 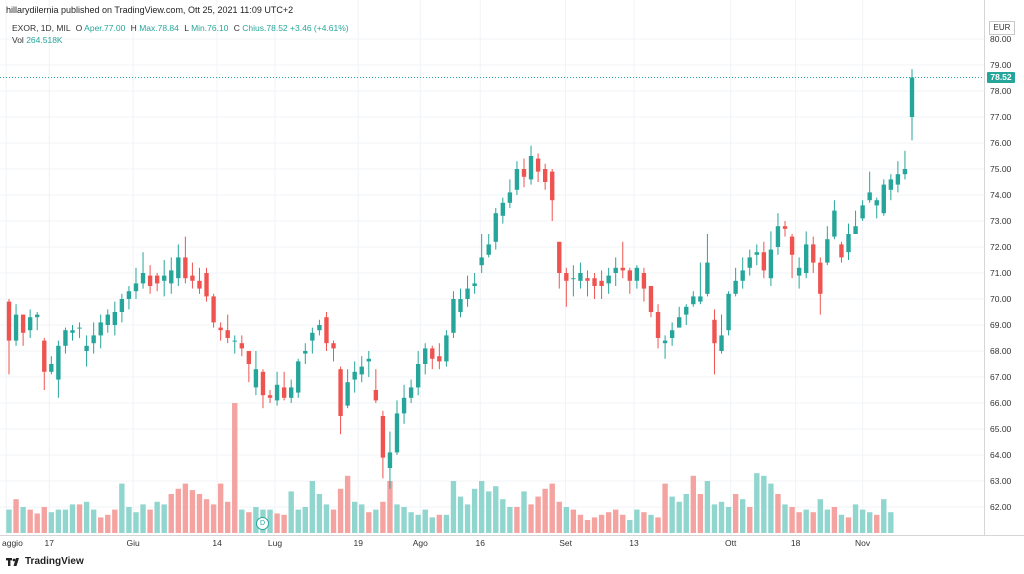 What do you see at coordinates (79, 28) in the screenshot?
I see `open-label: O` at bounding box center [79, 28].